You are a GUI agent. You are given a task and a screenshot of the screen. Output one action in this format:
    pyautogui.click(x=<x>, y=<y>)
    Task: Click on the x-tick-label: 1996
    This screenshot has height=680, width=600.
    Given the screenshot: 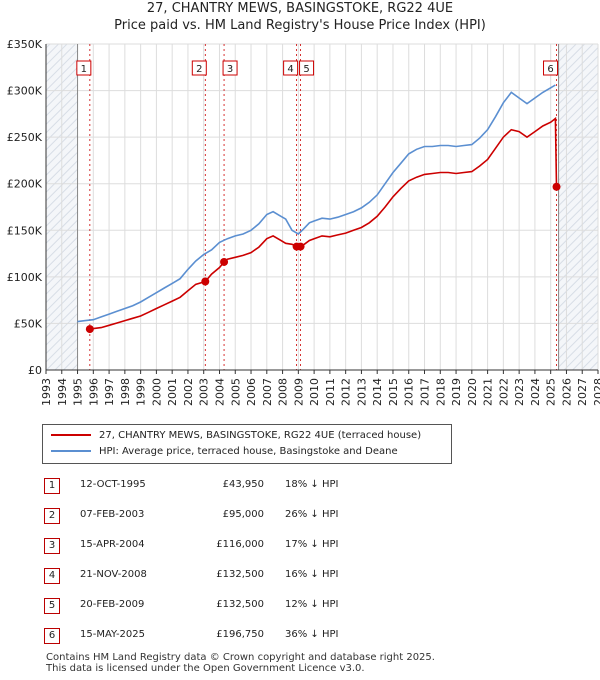 What is the action you would take?
    pyautogui.click(x=93, y=392)
    